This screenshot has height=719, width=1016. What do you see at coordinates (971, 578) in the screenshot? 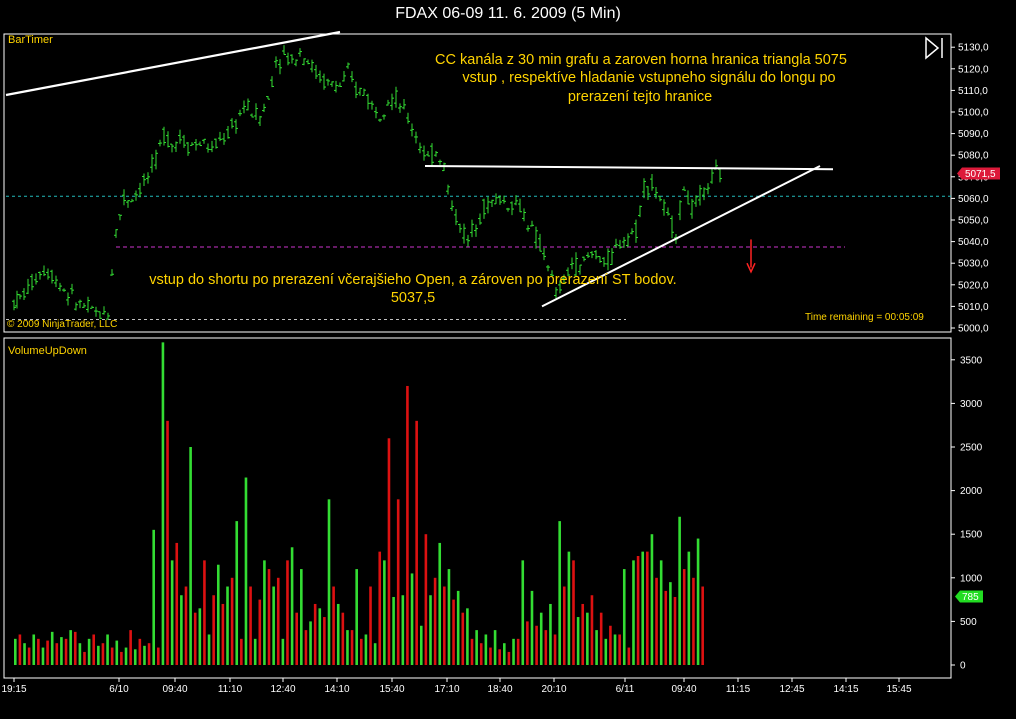
I see `volume-tick-label: 1000` at bounding box center [971, 578].